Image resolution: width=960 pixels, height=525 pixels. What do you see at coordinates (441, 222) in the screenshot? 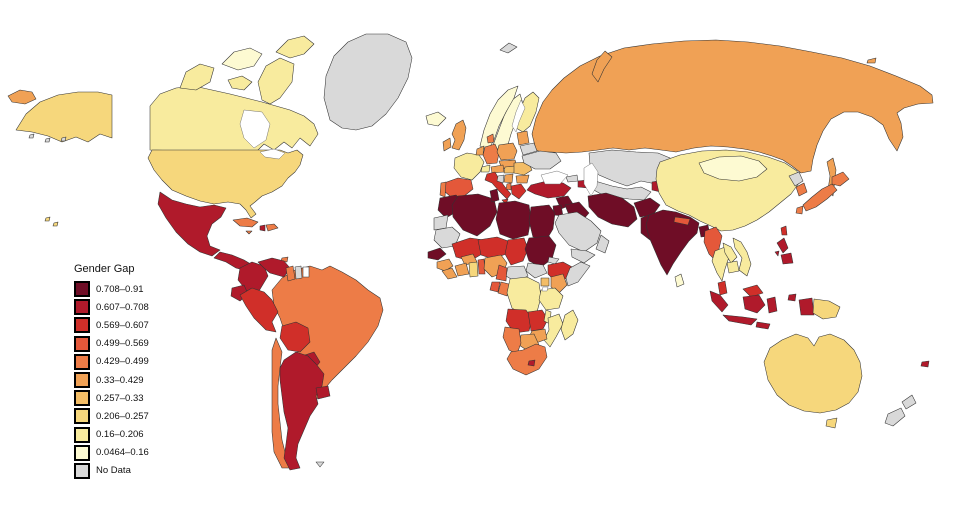
I see `territory-western-sahara` at bounding box center [441, 222].